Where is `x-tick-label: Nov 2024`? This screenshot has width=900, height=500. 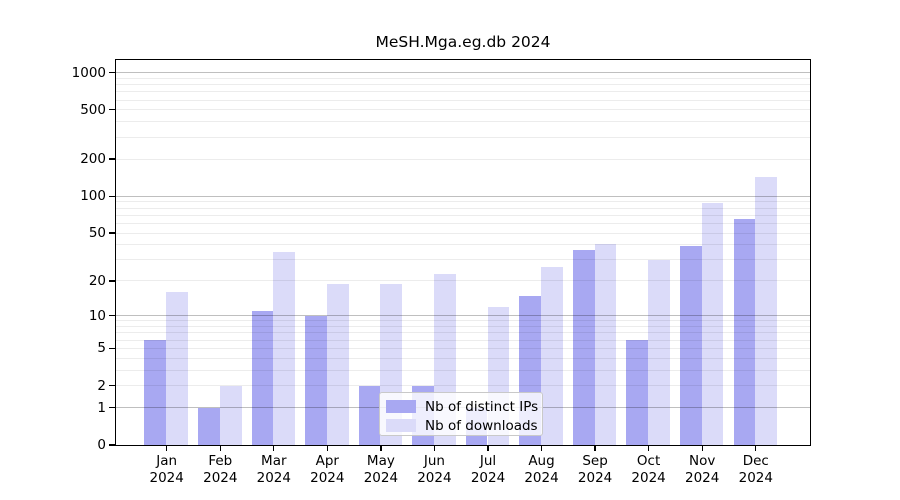
x-tick-label: Nov 2024 is located at coordinates (702, 469).